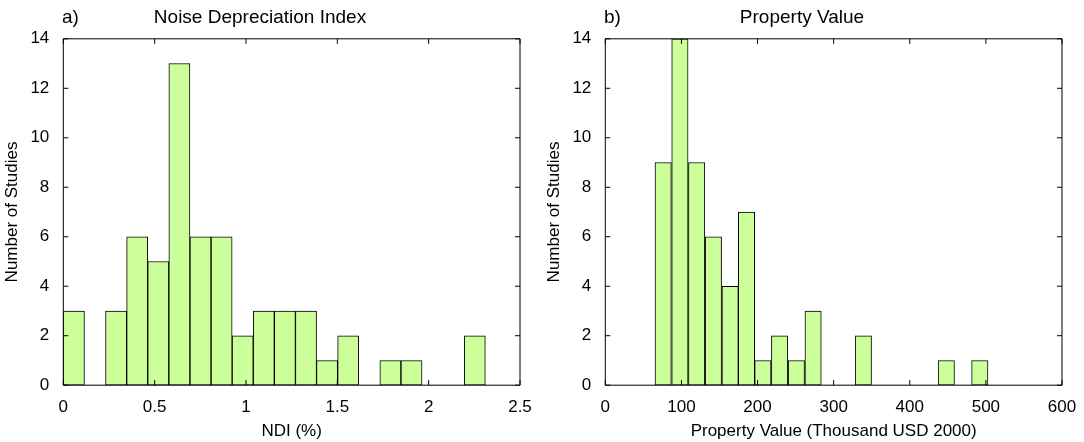  What do you see at coordinates (986, 407) in the screenshot?
I see `x-tick-label: 500` at bounding box center [986, 407].